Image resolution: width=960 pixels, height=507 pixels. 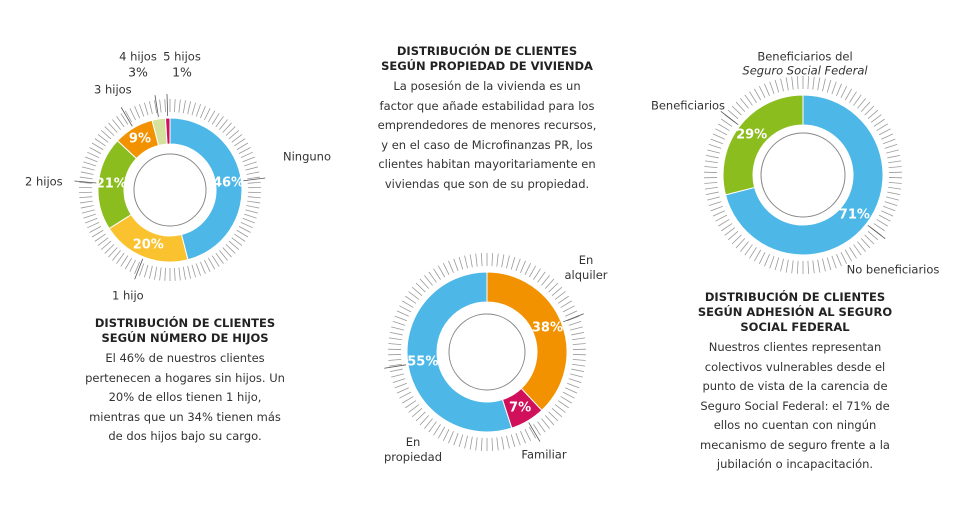 What do you see at coordinates (228, 183) in the screenshot?
I see `value-label: 46%` at bounding box center [228, 183].